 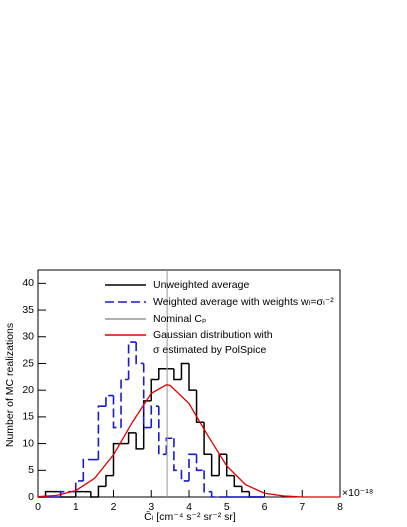 I want to click on y-tick-label: 20, so click(x=28, y=390).